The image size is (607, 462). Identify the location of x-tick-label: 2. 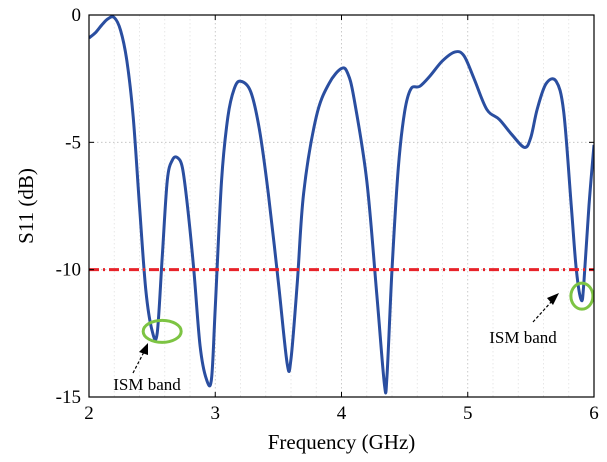
(89, 413).